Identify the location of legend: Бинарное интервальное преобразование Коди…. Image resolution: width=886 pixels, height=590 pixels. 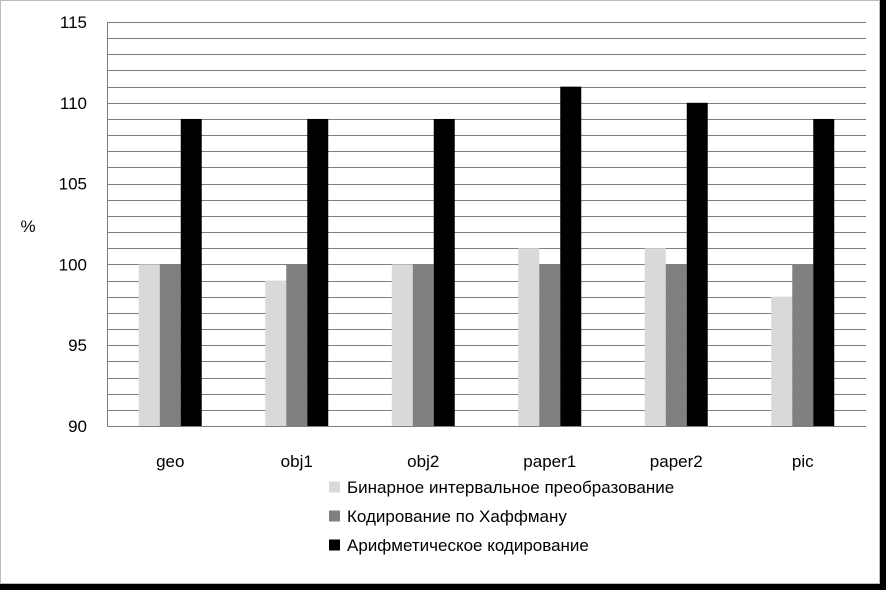
(501, 516).